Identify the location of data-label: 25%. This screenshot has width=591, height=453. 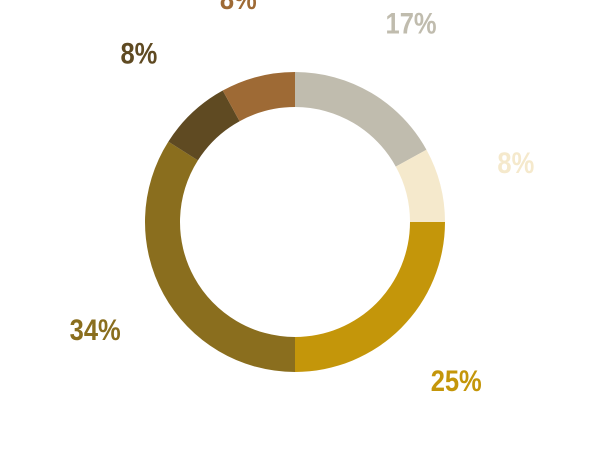
(456, 380).